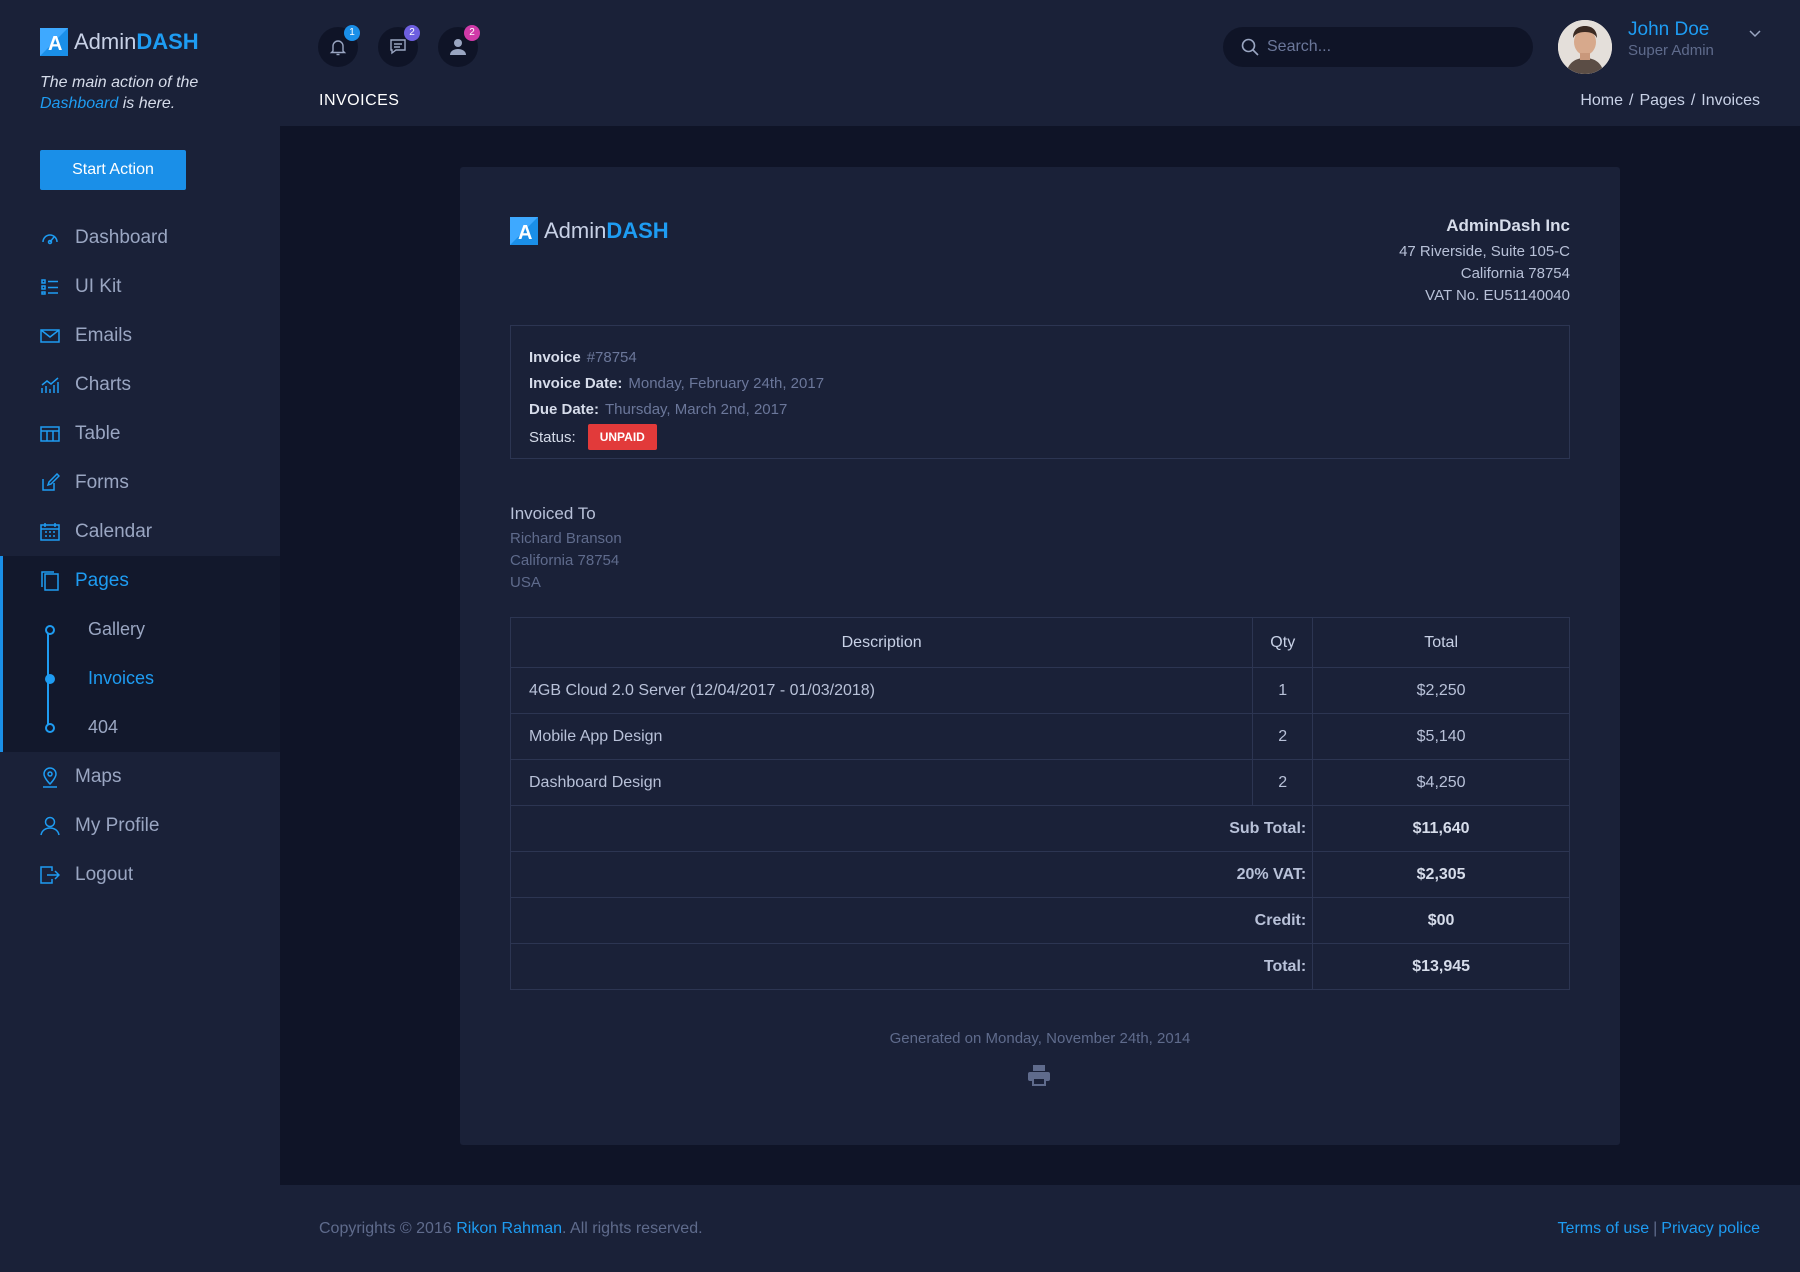 This screenshot has width=1800, height=1272. What do you see at coordinates (583, 357) in the screenshot?
I see `invoice-number-row: Invoice #78754` at bounding box center [583, 357].